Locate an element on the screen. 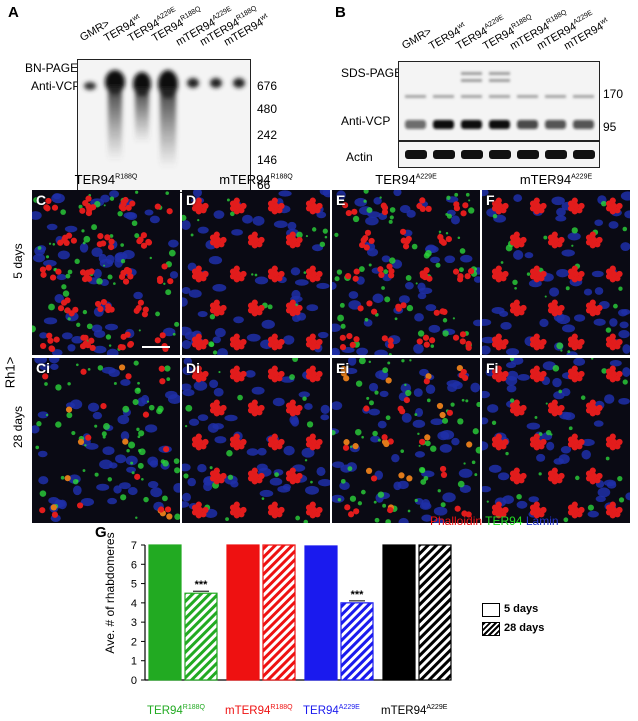  y-tick-label-7: 7 is located at coordinates (134, 546).